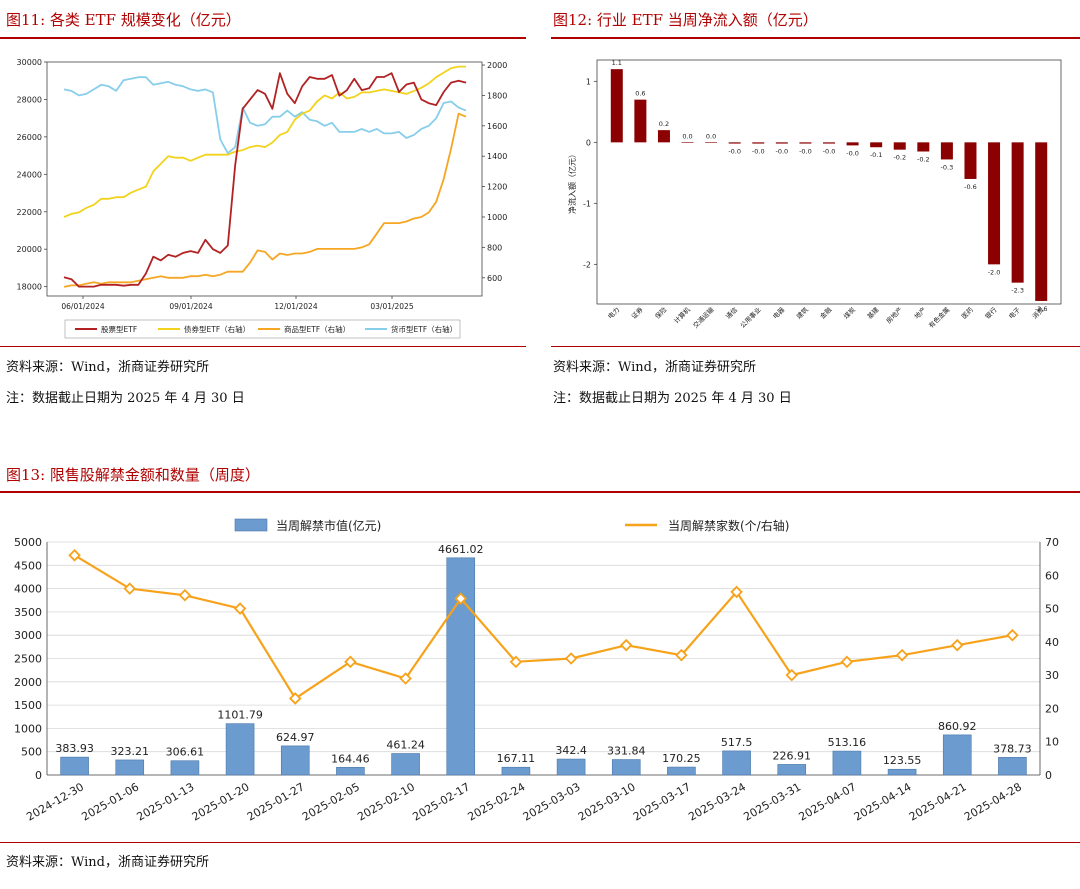 The width and height of the screenshot is (1080, 889). Describe the element at coordinates (970, 187) in the screenshot. I see `fig12-data-label: -0.6` at that location.